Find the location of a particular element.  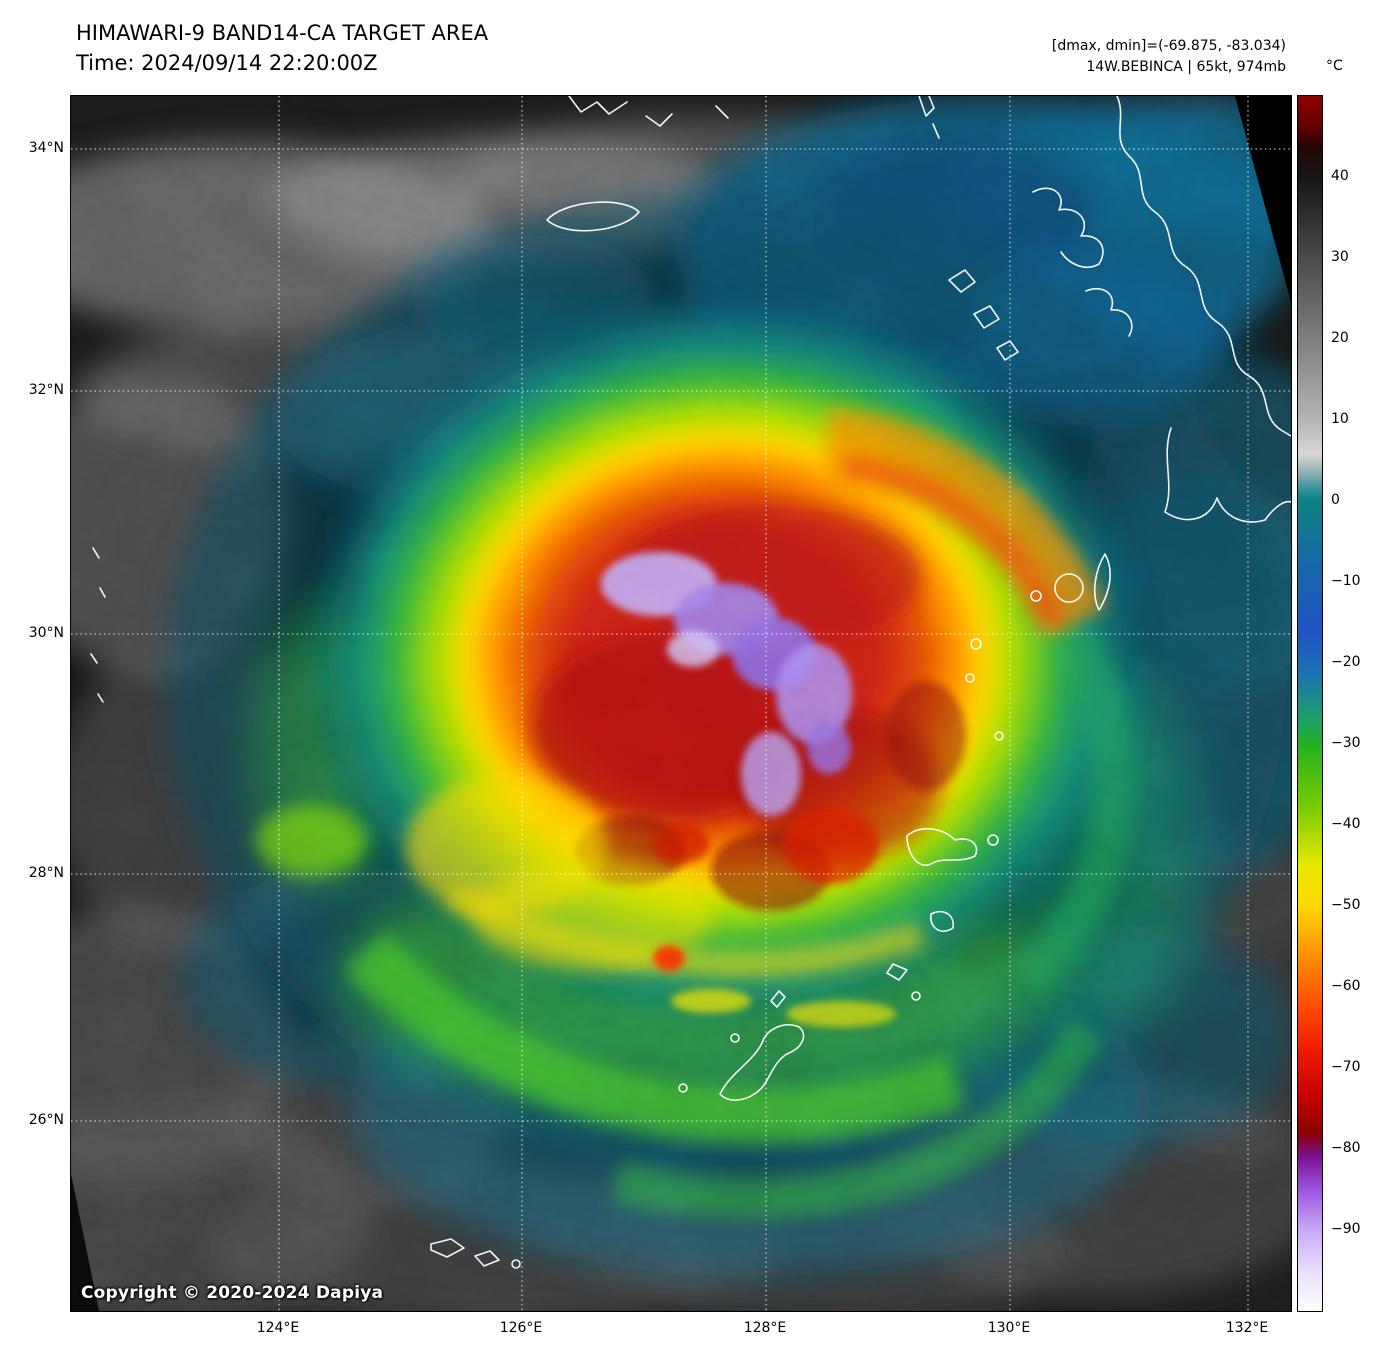

page-title: HIMAWARI-9 BAND14-CA TARGET AREA is located at coordinates (282, 33).